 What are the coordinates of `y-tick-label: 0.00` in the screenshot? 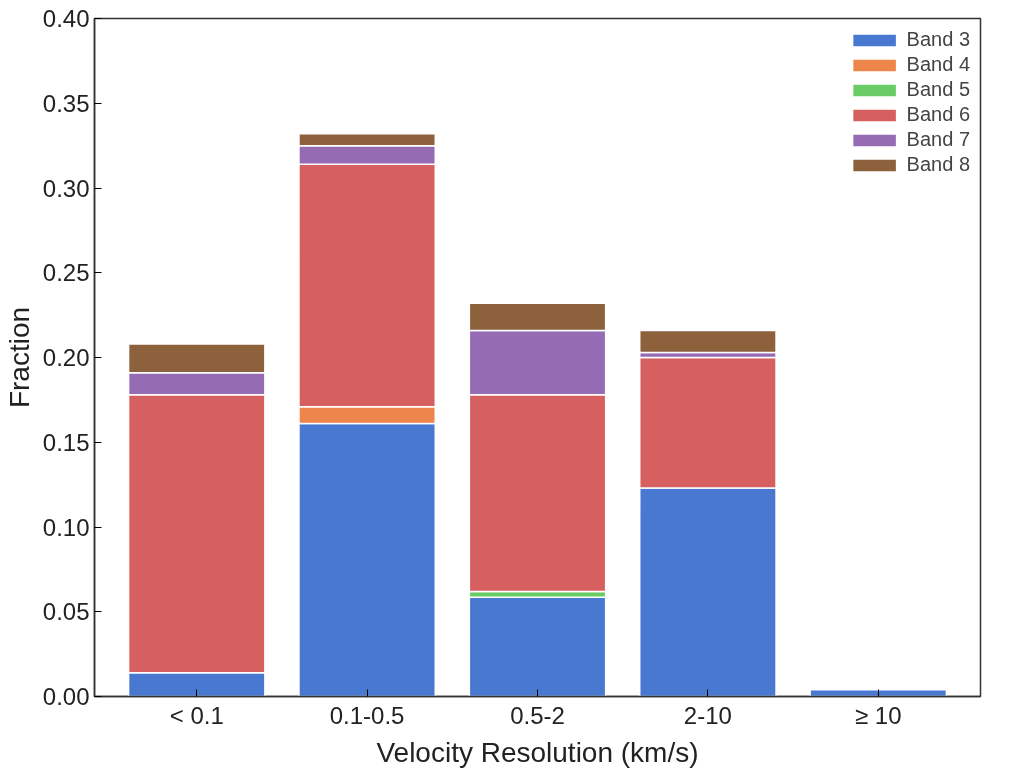 It's located at (66, 696).